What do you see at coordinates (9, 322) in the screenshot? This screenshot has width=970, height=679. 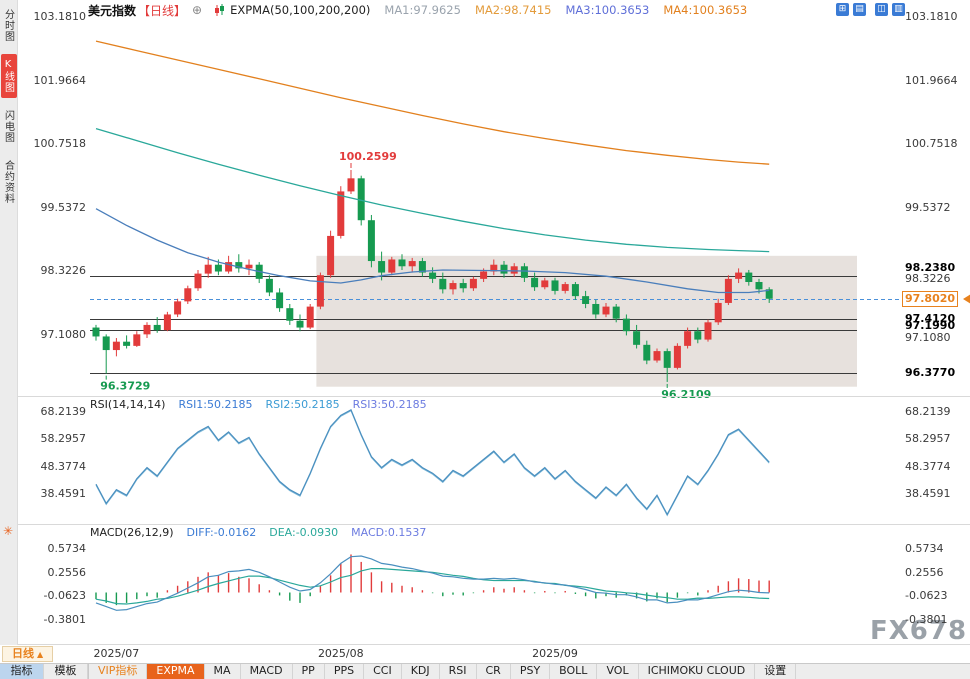 I see `left-sidebar: 分时图 K线图闪电图合约资料` at bounding box center [9, 322].